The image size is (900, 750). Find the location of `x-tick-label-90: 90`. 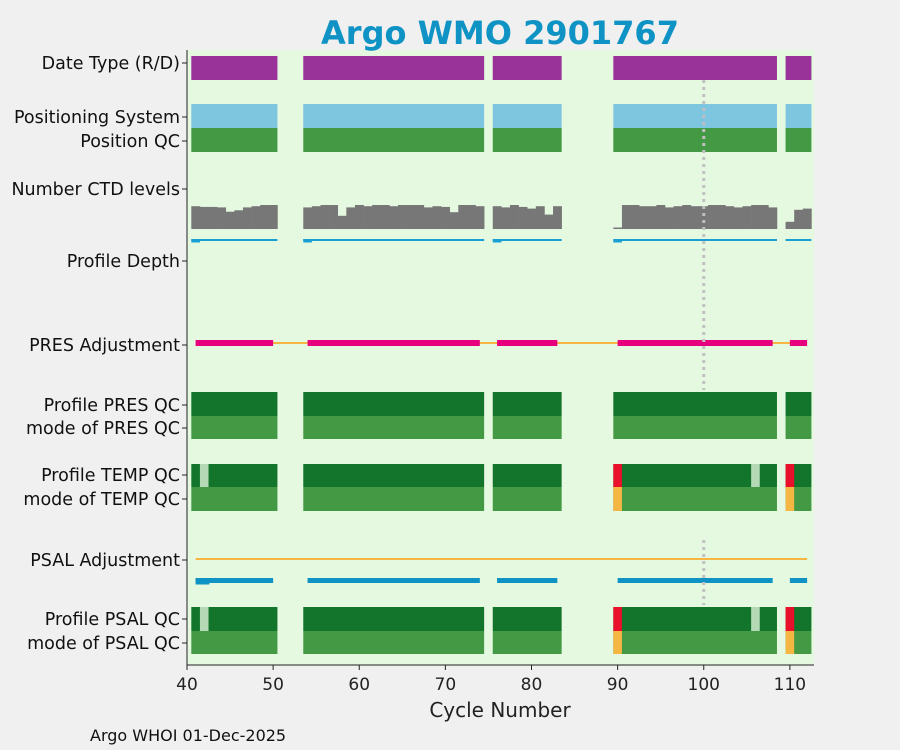

x-tick-label-90: 90 is located at coordinates (618, 685).